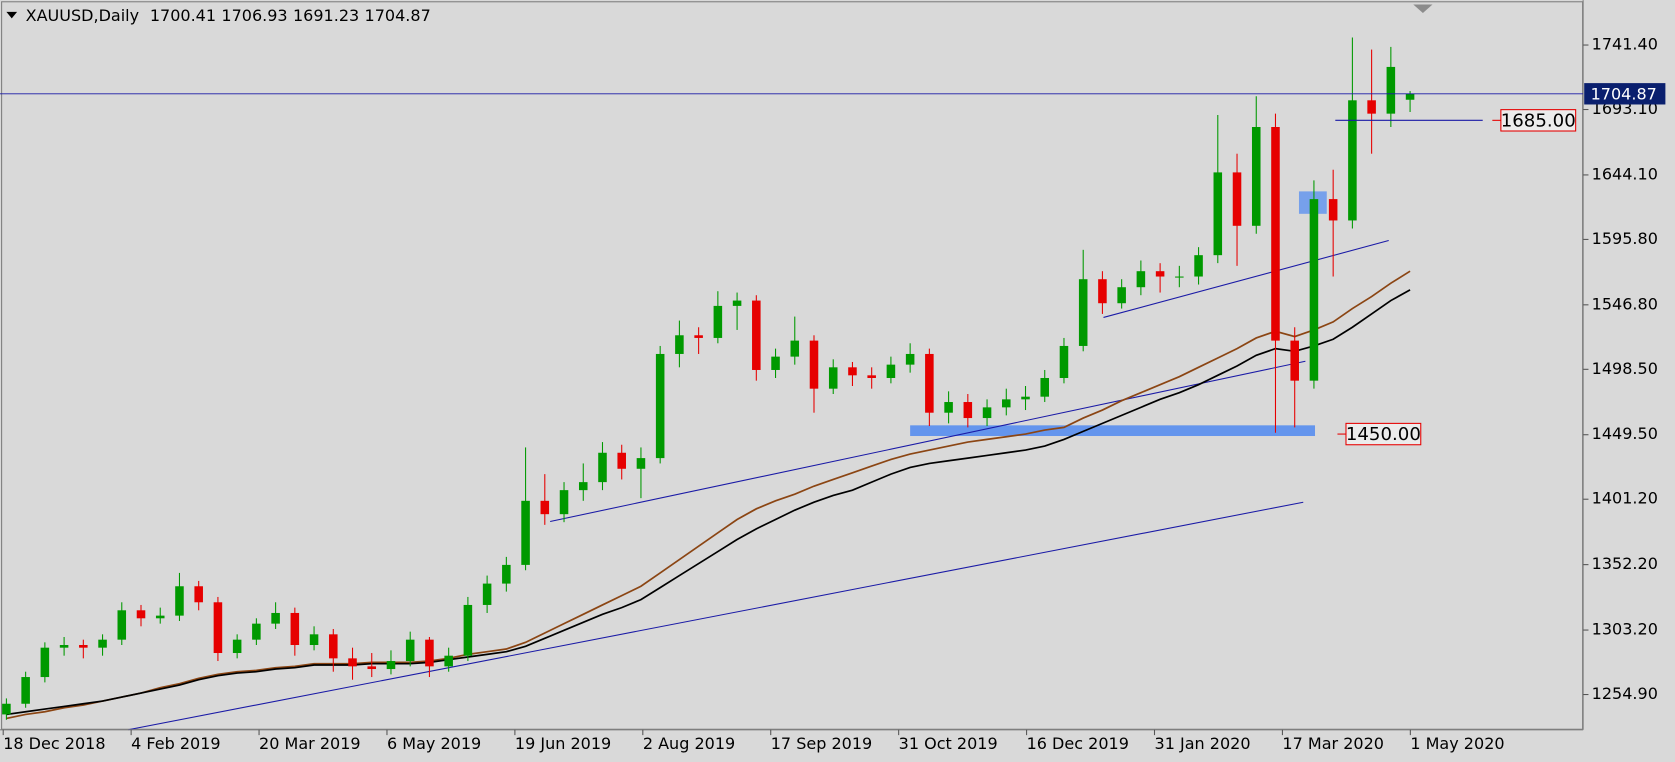 This screenshot has height=762, width=1675. Describe the element at coordinates (1423, 8) in the screenshot. I see `shift-marker` at that location.